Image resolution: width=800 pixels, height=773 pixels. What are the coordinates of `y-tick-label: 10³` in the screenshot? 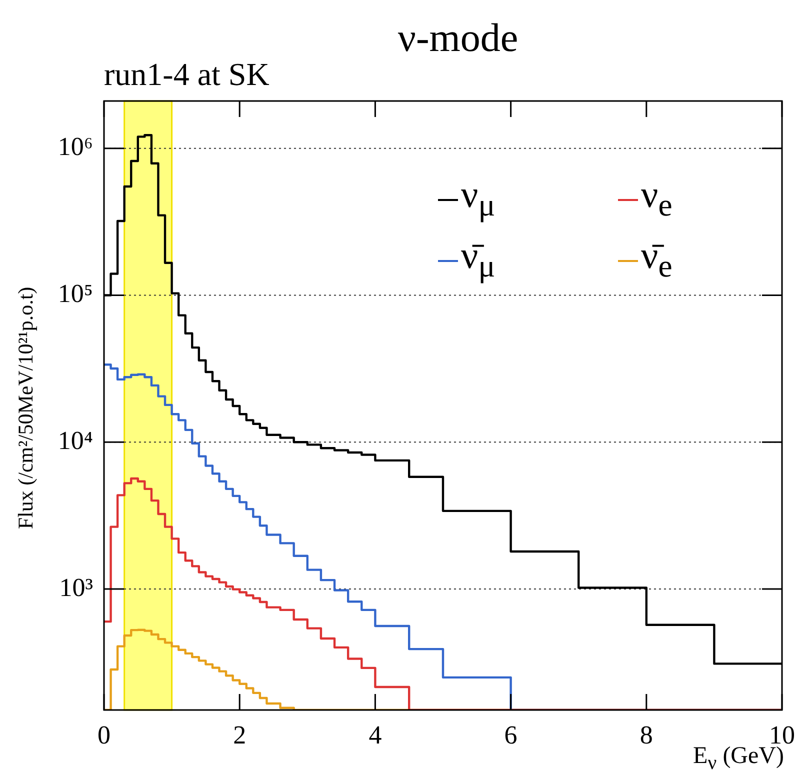 It's located at (76, 587).